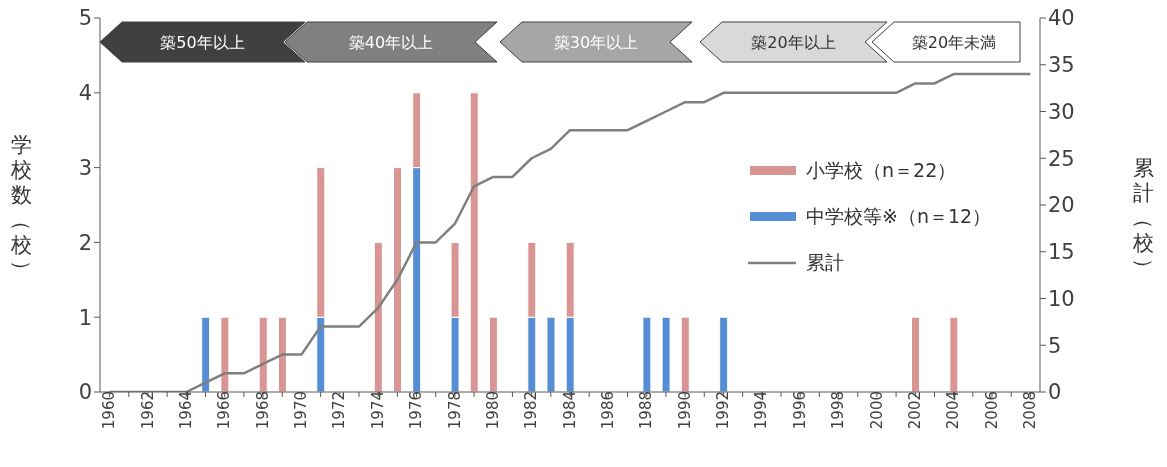 The height and width of the screenshot is (467, 1167). I want to click on x-tick-label: 2000, so click(876, 410).